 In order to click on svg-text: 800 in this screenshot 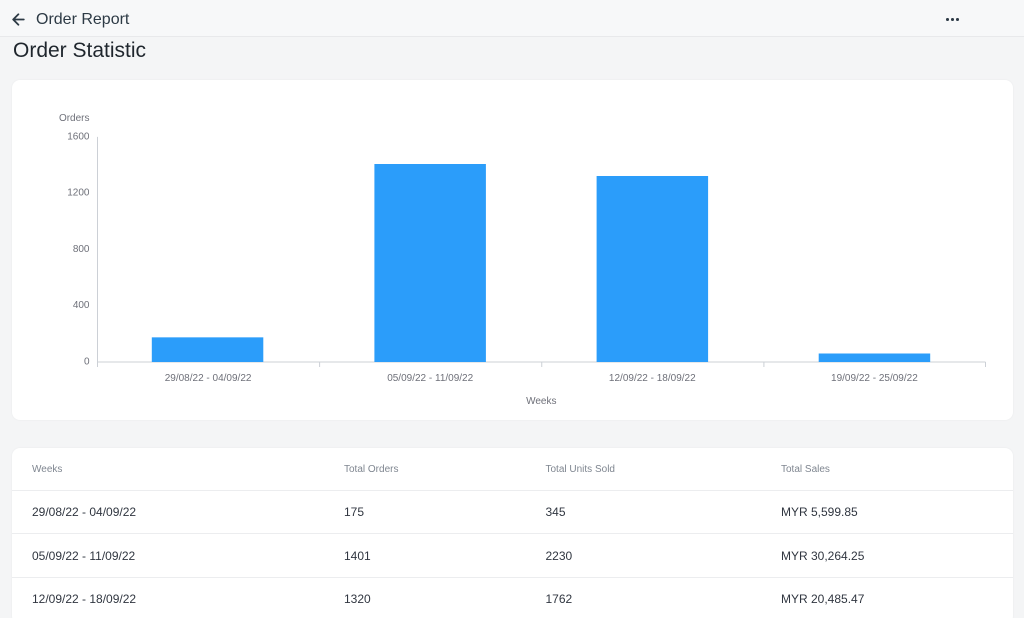, I will do `click(81, 249)`.